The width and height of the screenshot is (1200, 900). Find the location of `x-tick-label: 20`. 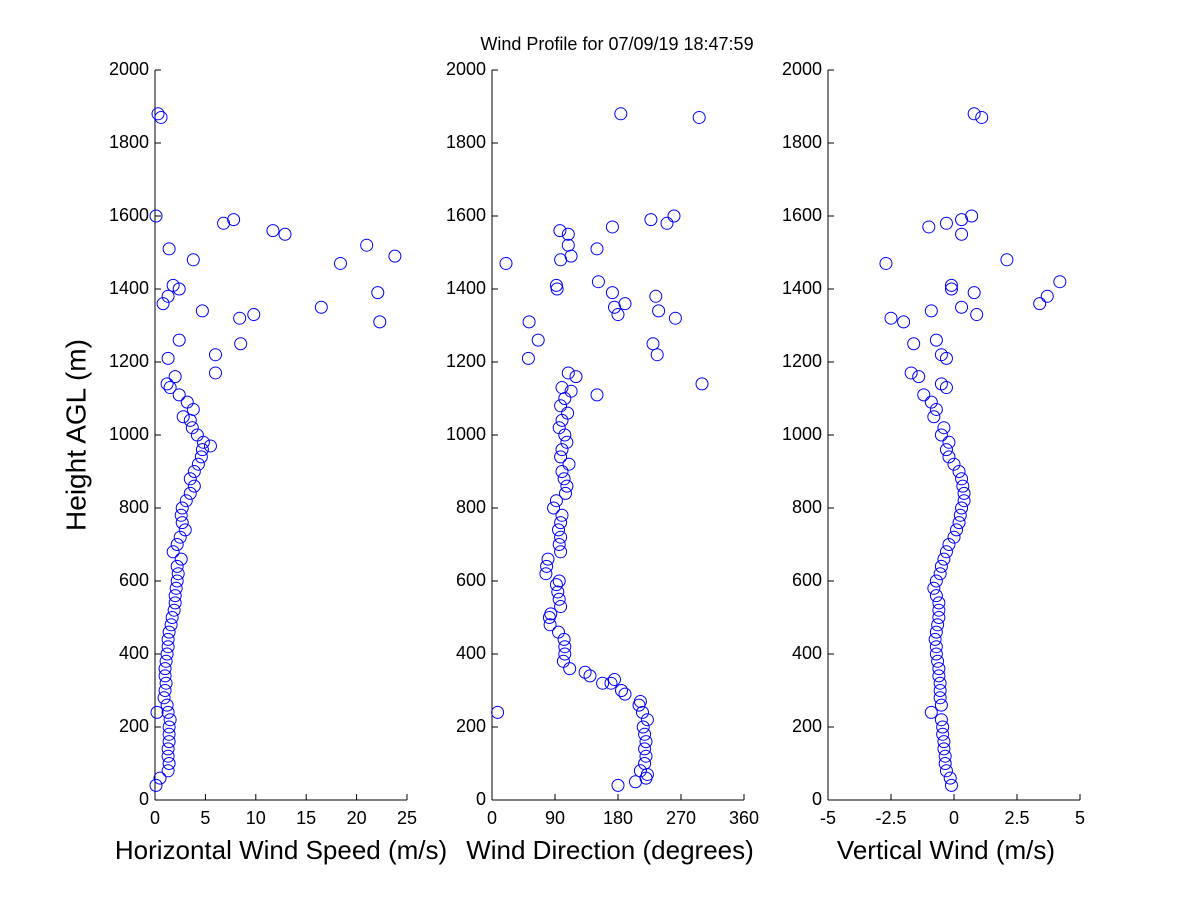

x-tick-label: 20 is located at coordinates (357, 818).